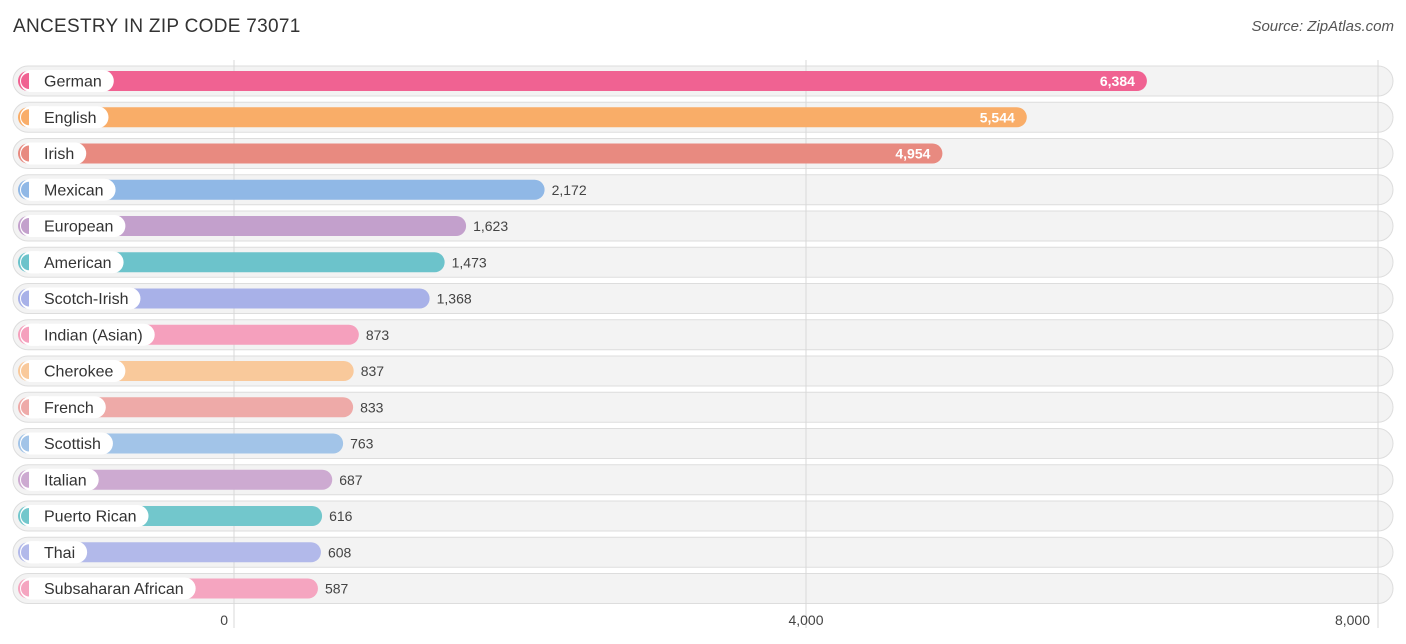 This screenshot has width=1406, height=644. I want to click on category-label: European, so click(78, 227).